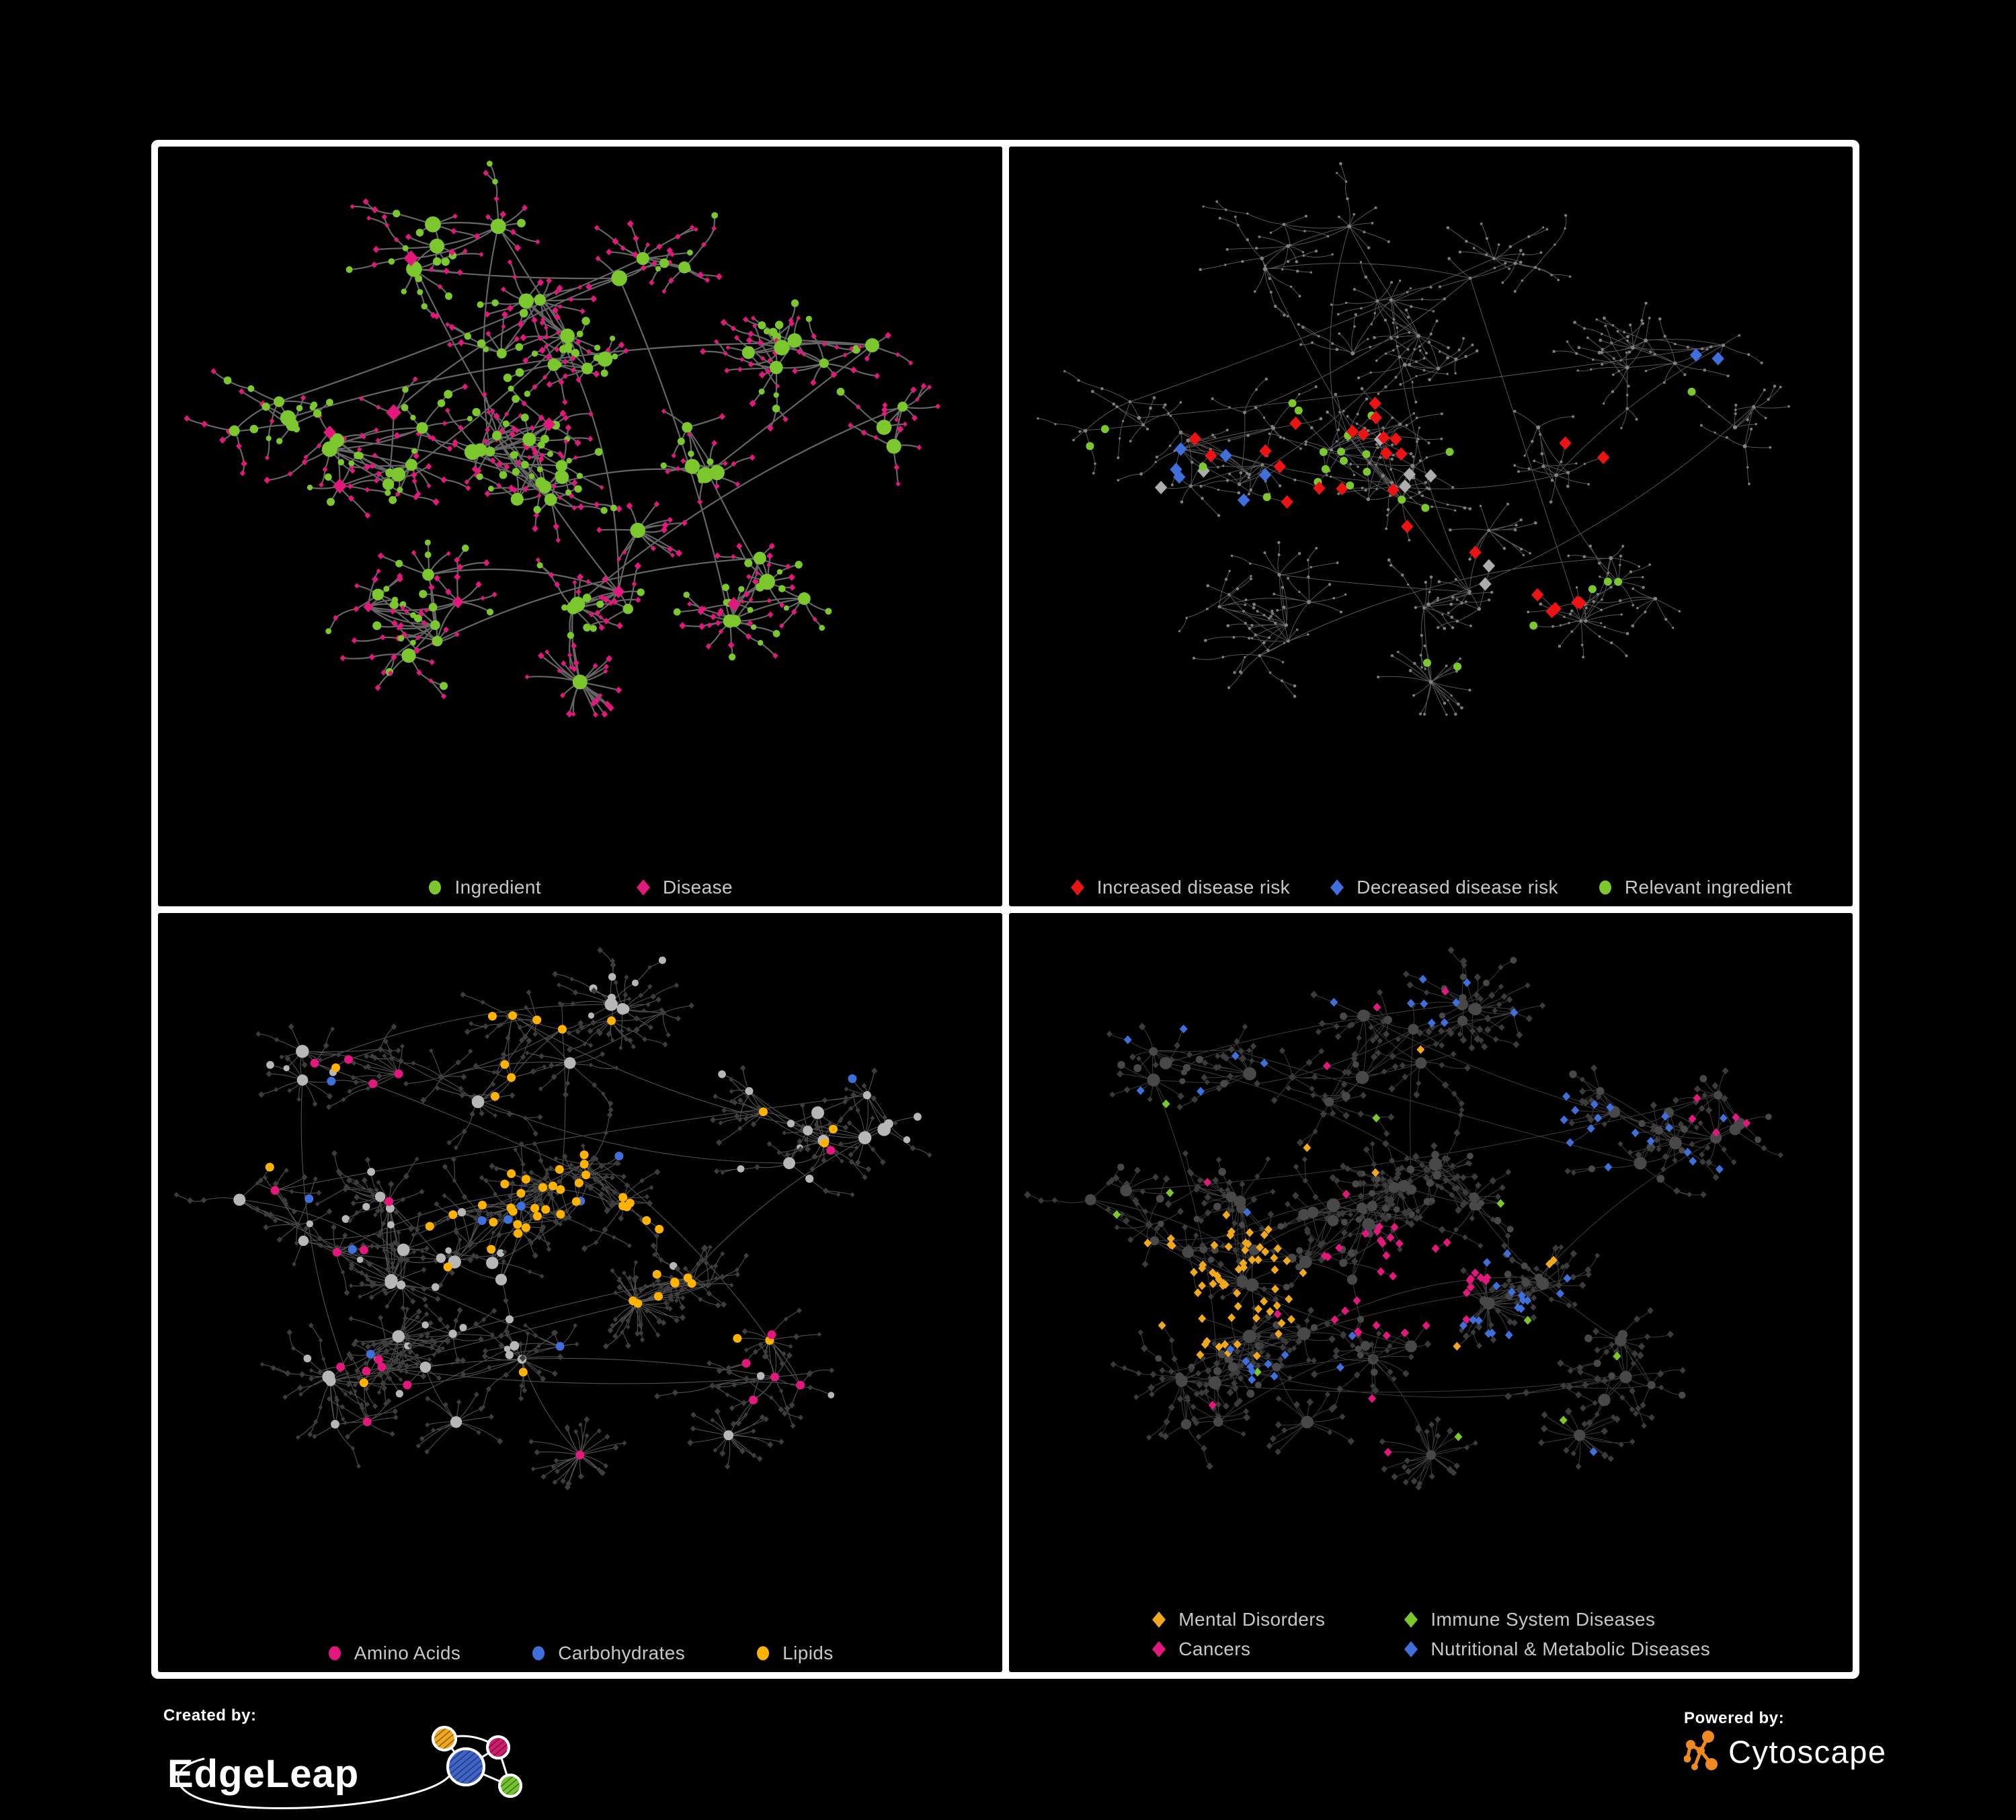 This screenshot has height=1820, width=2016. Describe the element at coordinates (794, 1653) in the screenshot. I see `legend-item-lipids: Lipids` at that location.